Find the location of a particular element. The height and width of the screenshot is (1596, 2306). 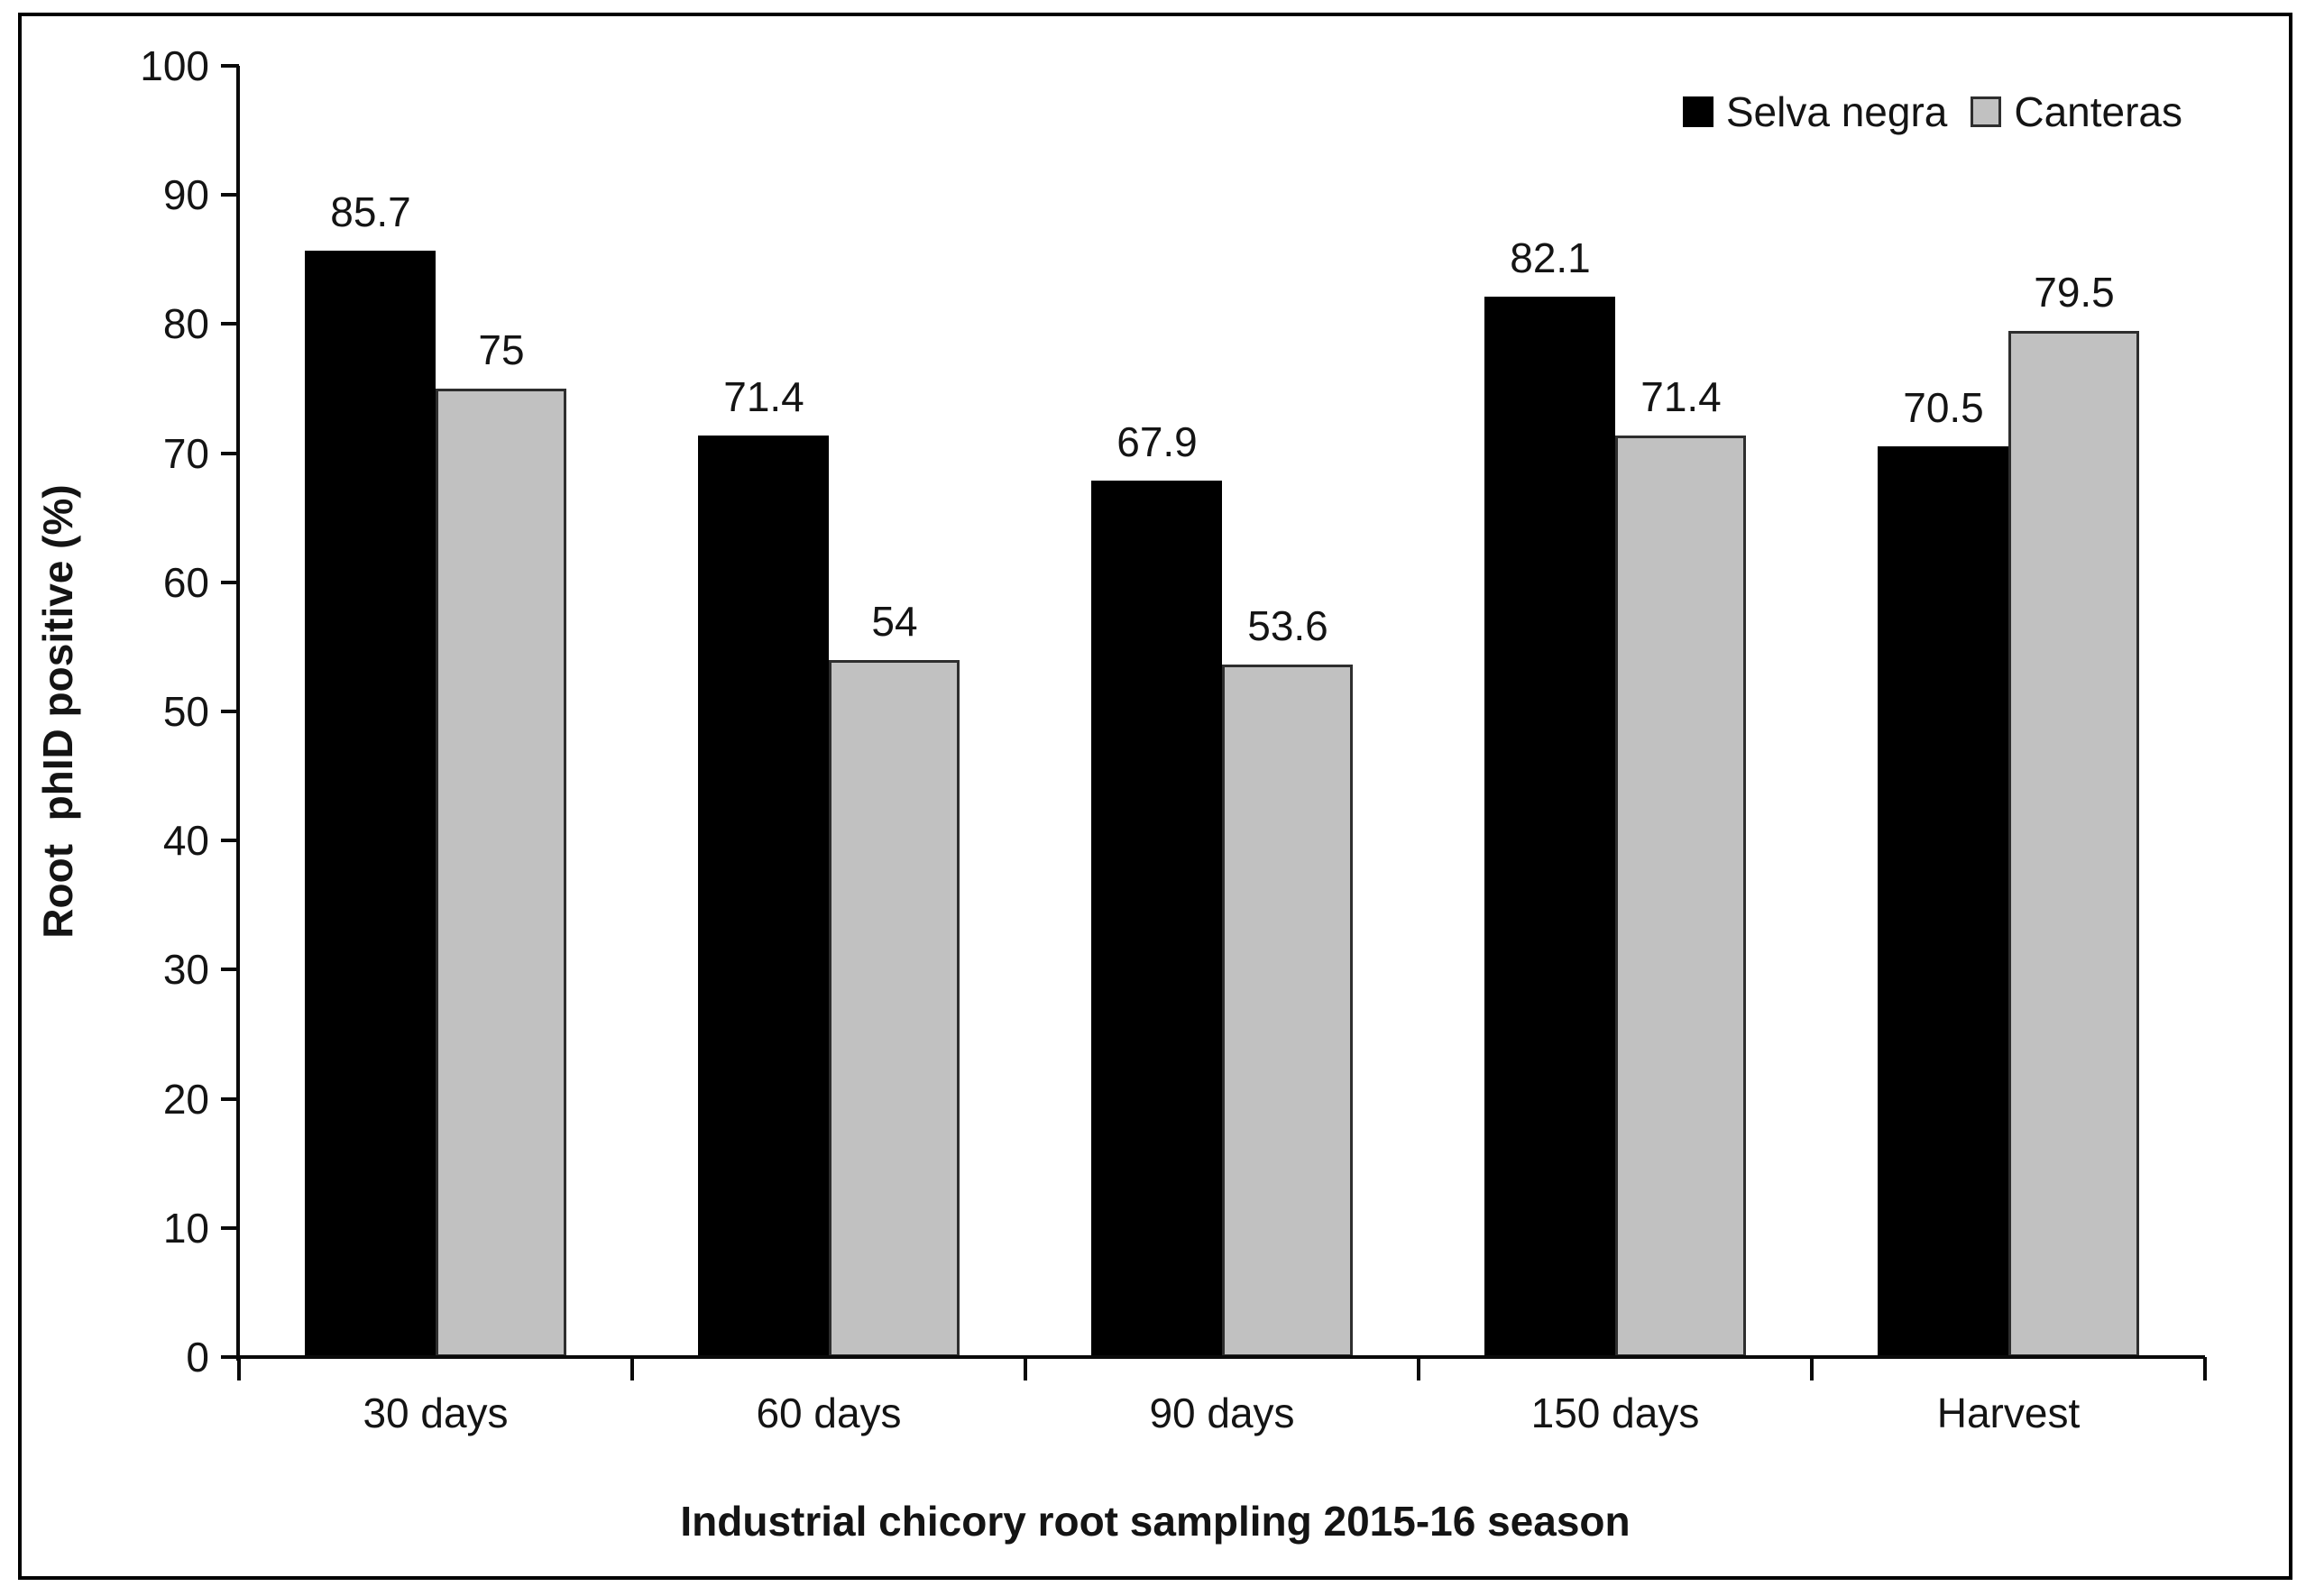

y-tick-label: 0 is located at coordinates (198, 1357).